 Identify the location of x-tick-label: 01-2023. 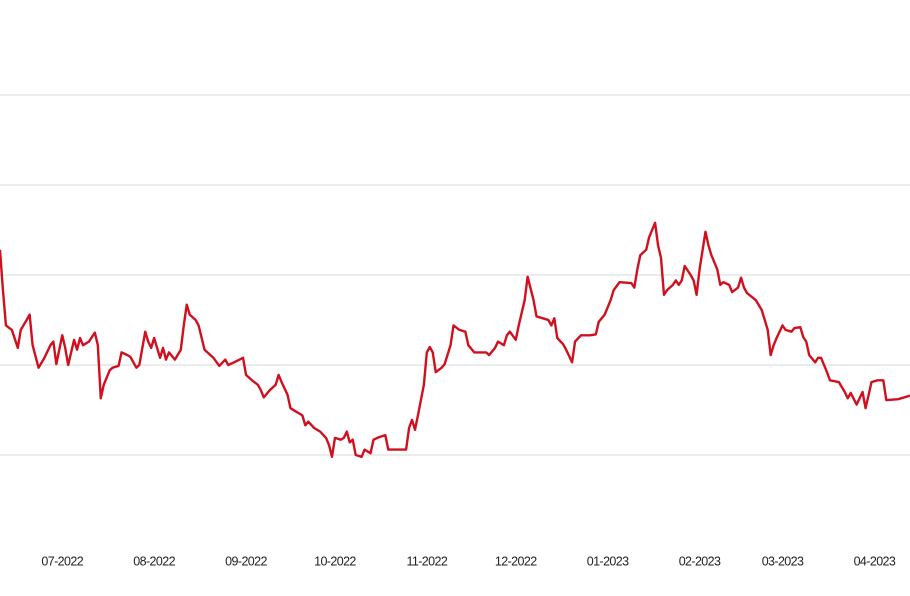
(608, 561).